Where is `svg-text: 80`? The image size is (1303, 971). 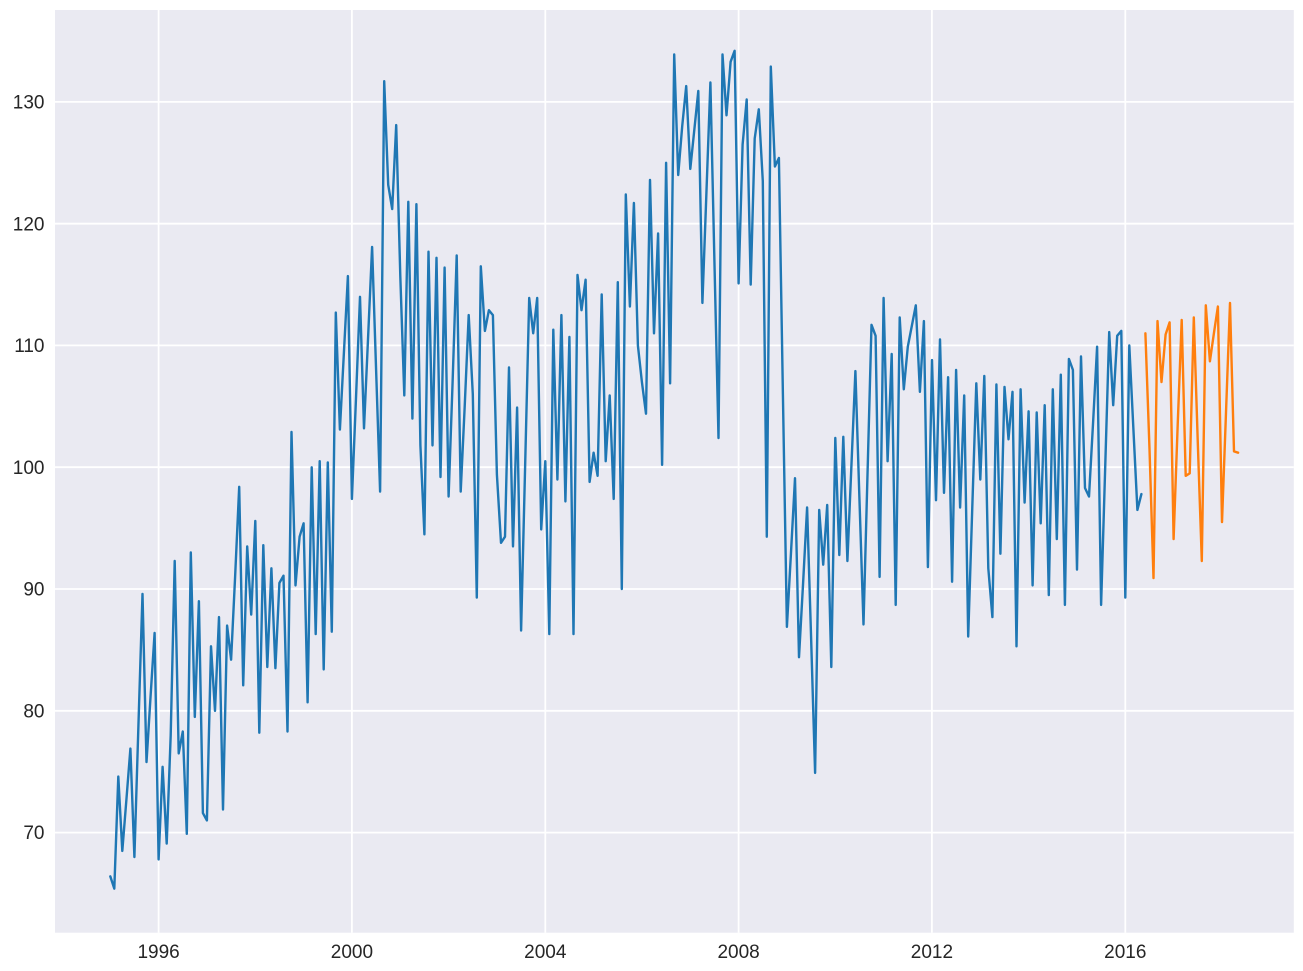
svg-text: 80 is located at coordinates (33, 711).